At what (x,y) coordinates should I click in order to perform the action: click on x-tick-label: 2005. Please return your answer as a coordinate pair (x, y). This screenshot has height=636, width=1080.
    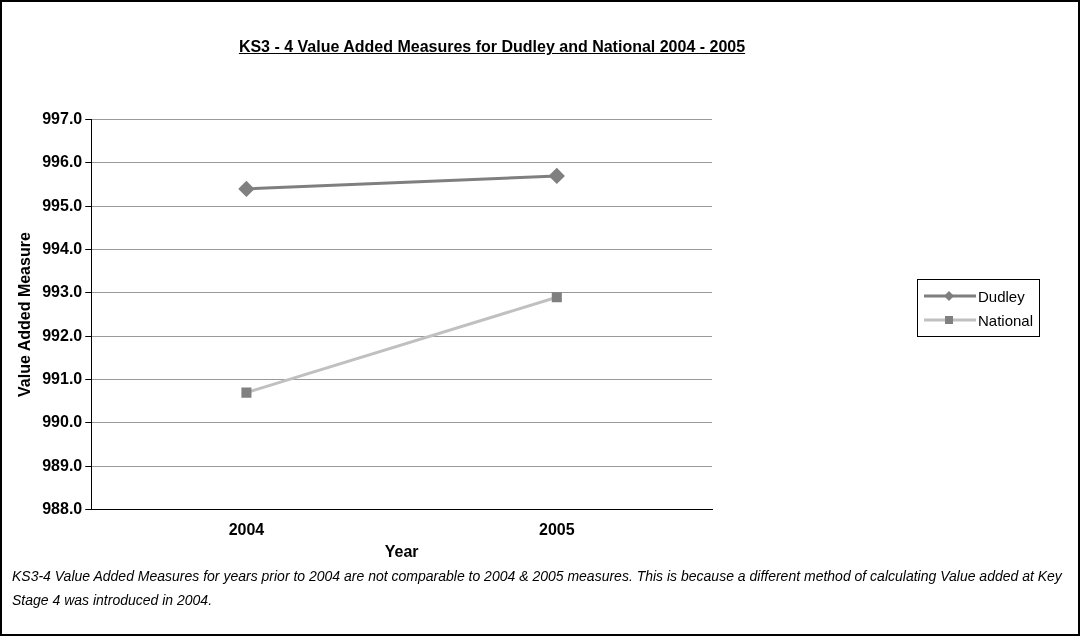
    Looking at the image, I should click on (557, 529).